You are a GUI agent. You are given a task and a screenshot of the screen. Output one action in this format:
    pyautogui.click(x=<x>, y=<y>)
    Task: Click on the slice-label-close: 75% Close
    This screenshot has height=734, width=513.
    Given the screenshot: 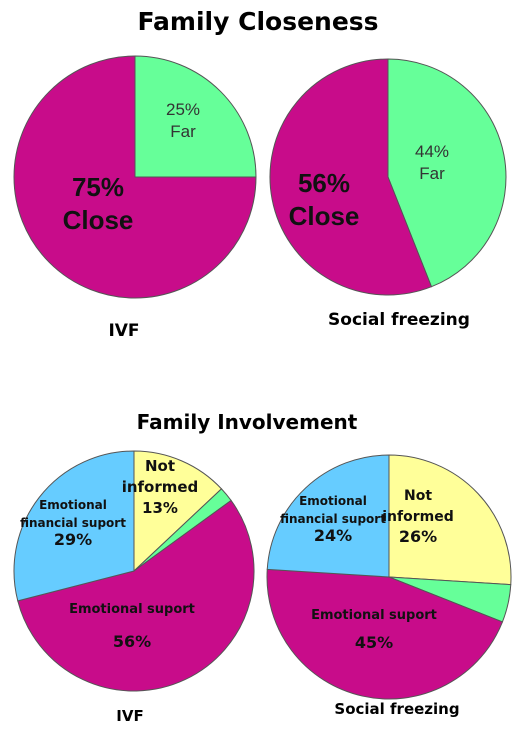 What is the action you would take?
    pyautogui.click(x=98, y=203)
    